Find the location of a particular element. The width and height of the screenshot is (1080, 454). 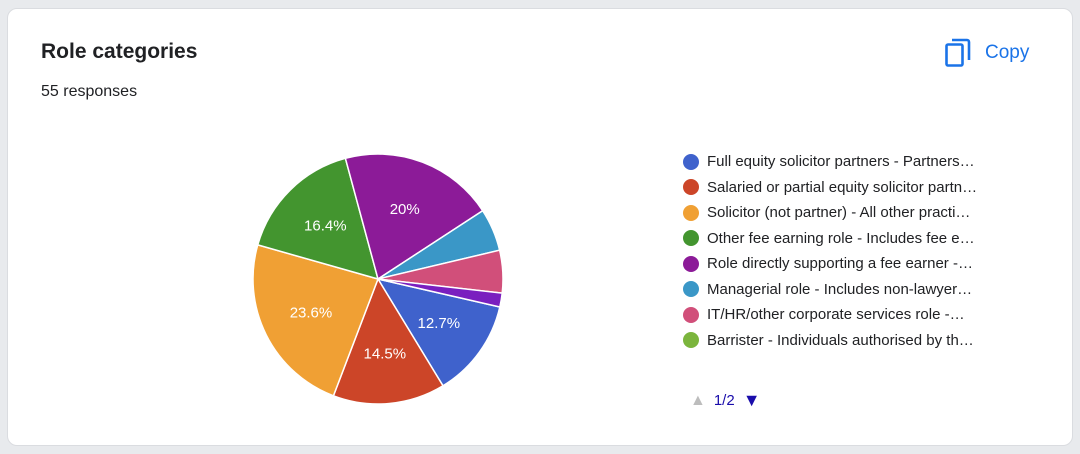

triangle-up-icon: ▲ is located at coordinates (698, 400).